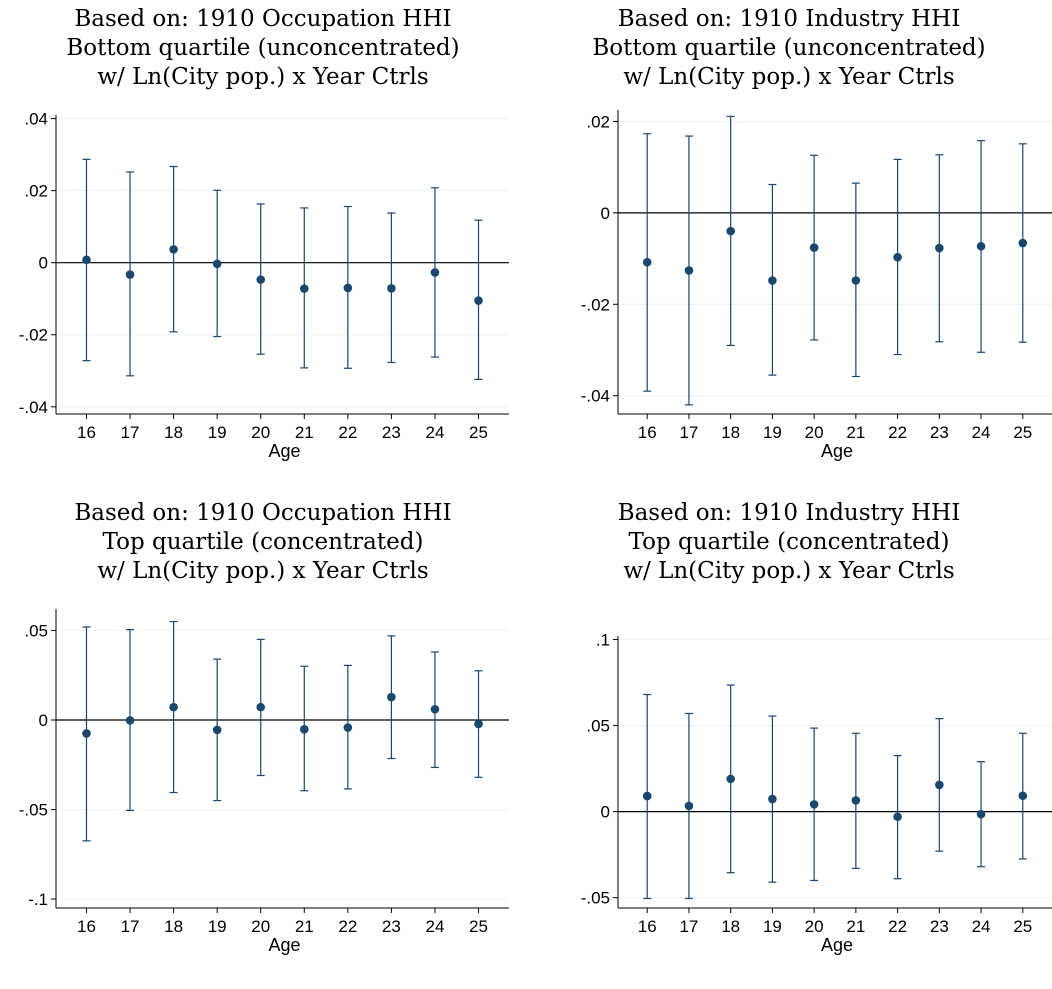 The height and width of the screenshot is (989, 1052). What do you see at coordinates (36, 119) in the screenshot?
I see `y-tick-label: .04` at bounding box center [36, 119].